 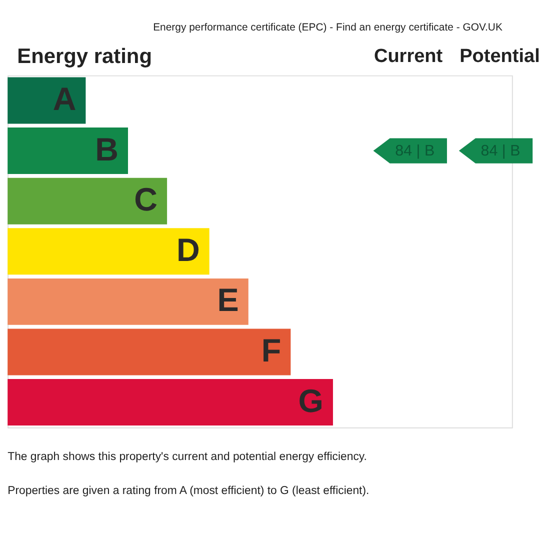 What do you see at coordinates (189, 491) in the screenshot?
I see `text: Properties are given a rating from A (most efficient) to G (least efficient).` at bounding box center [189, 491].